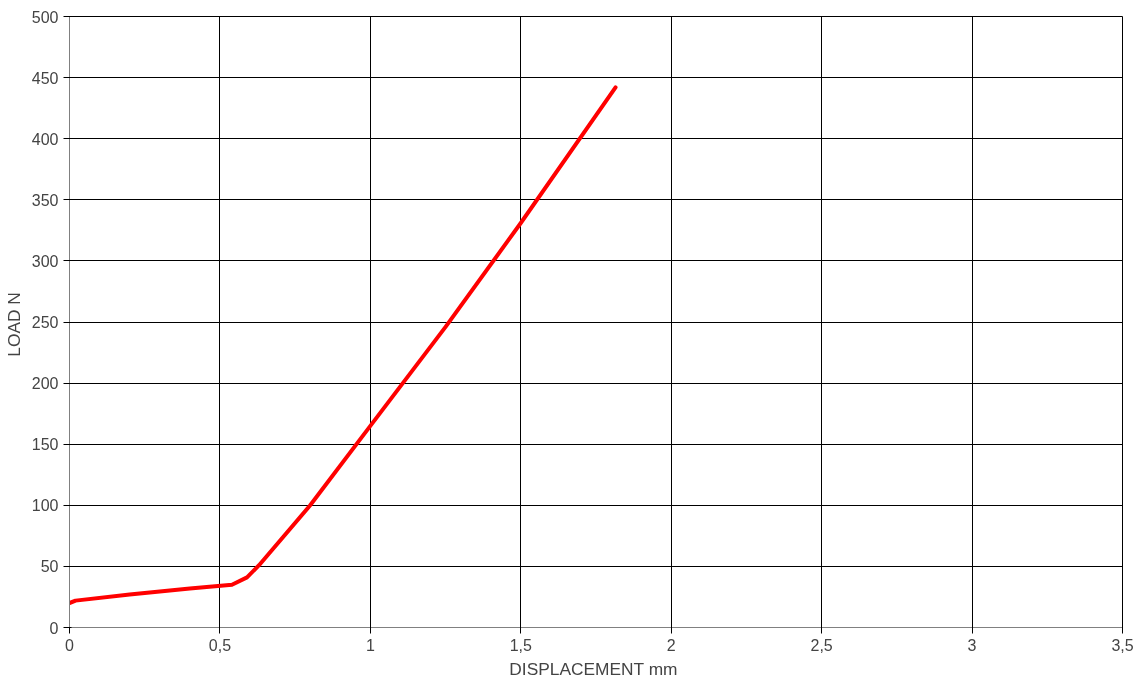 This screenshot has height=681, width=1144. I want to click on x-tick-label: 3, so click(972, 645).